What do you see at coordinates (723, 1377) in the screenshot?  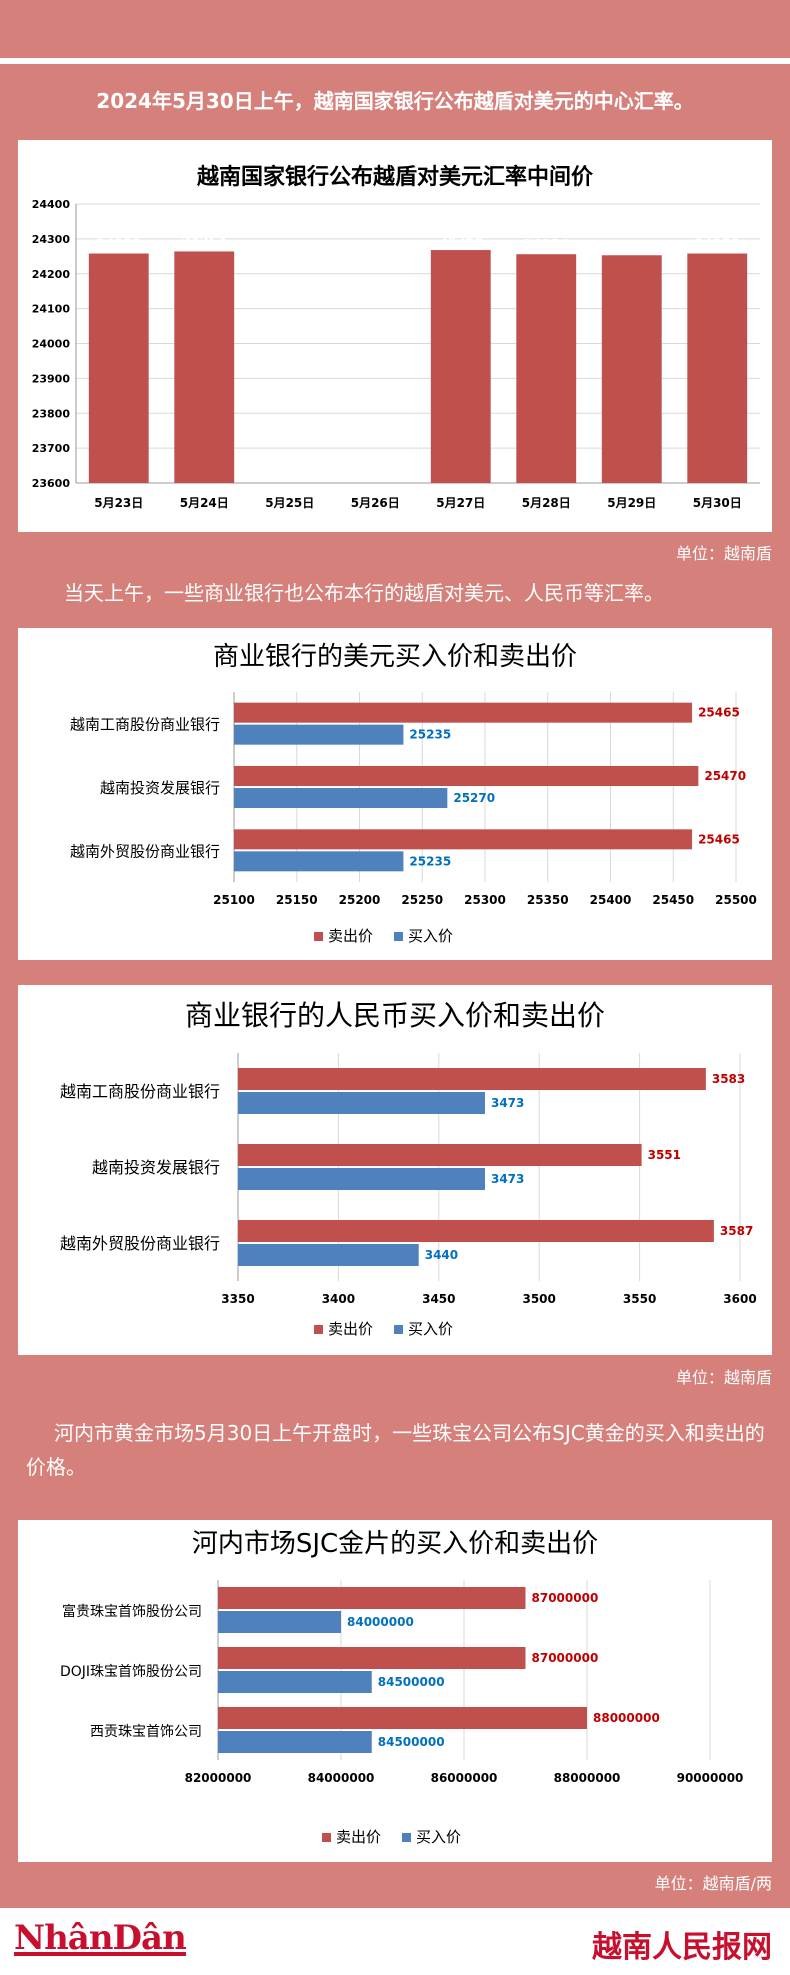 I see `unit-label-2: 单位：越南盾` at bounding box center [723, 1377].